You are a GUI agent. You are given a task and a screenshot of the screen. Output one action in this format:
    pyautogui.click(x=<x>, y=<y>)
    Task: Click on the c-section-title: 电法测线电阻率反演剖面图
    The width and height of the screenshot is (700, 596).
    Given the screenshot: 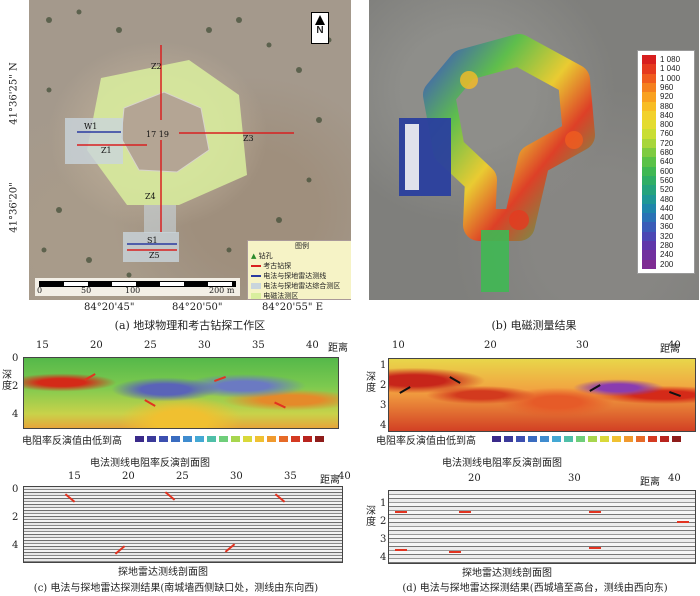 What is the action you would take?
    pyautogui.click(x=150, y=463)
    